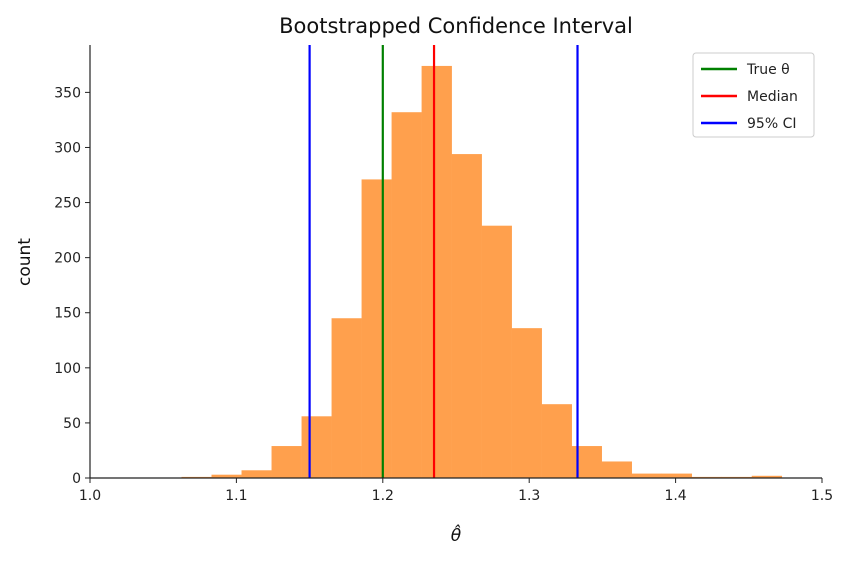  What do you see at coordinates (25, 262) in the screenshot?
I see `y-axis-label: count` at bounding box center [25, 262].